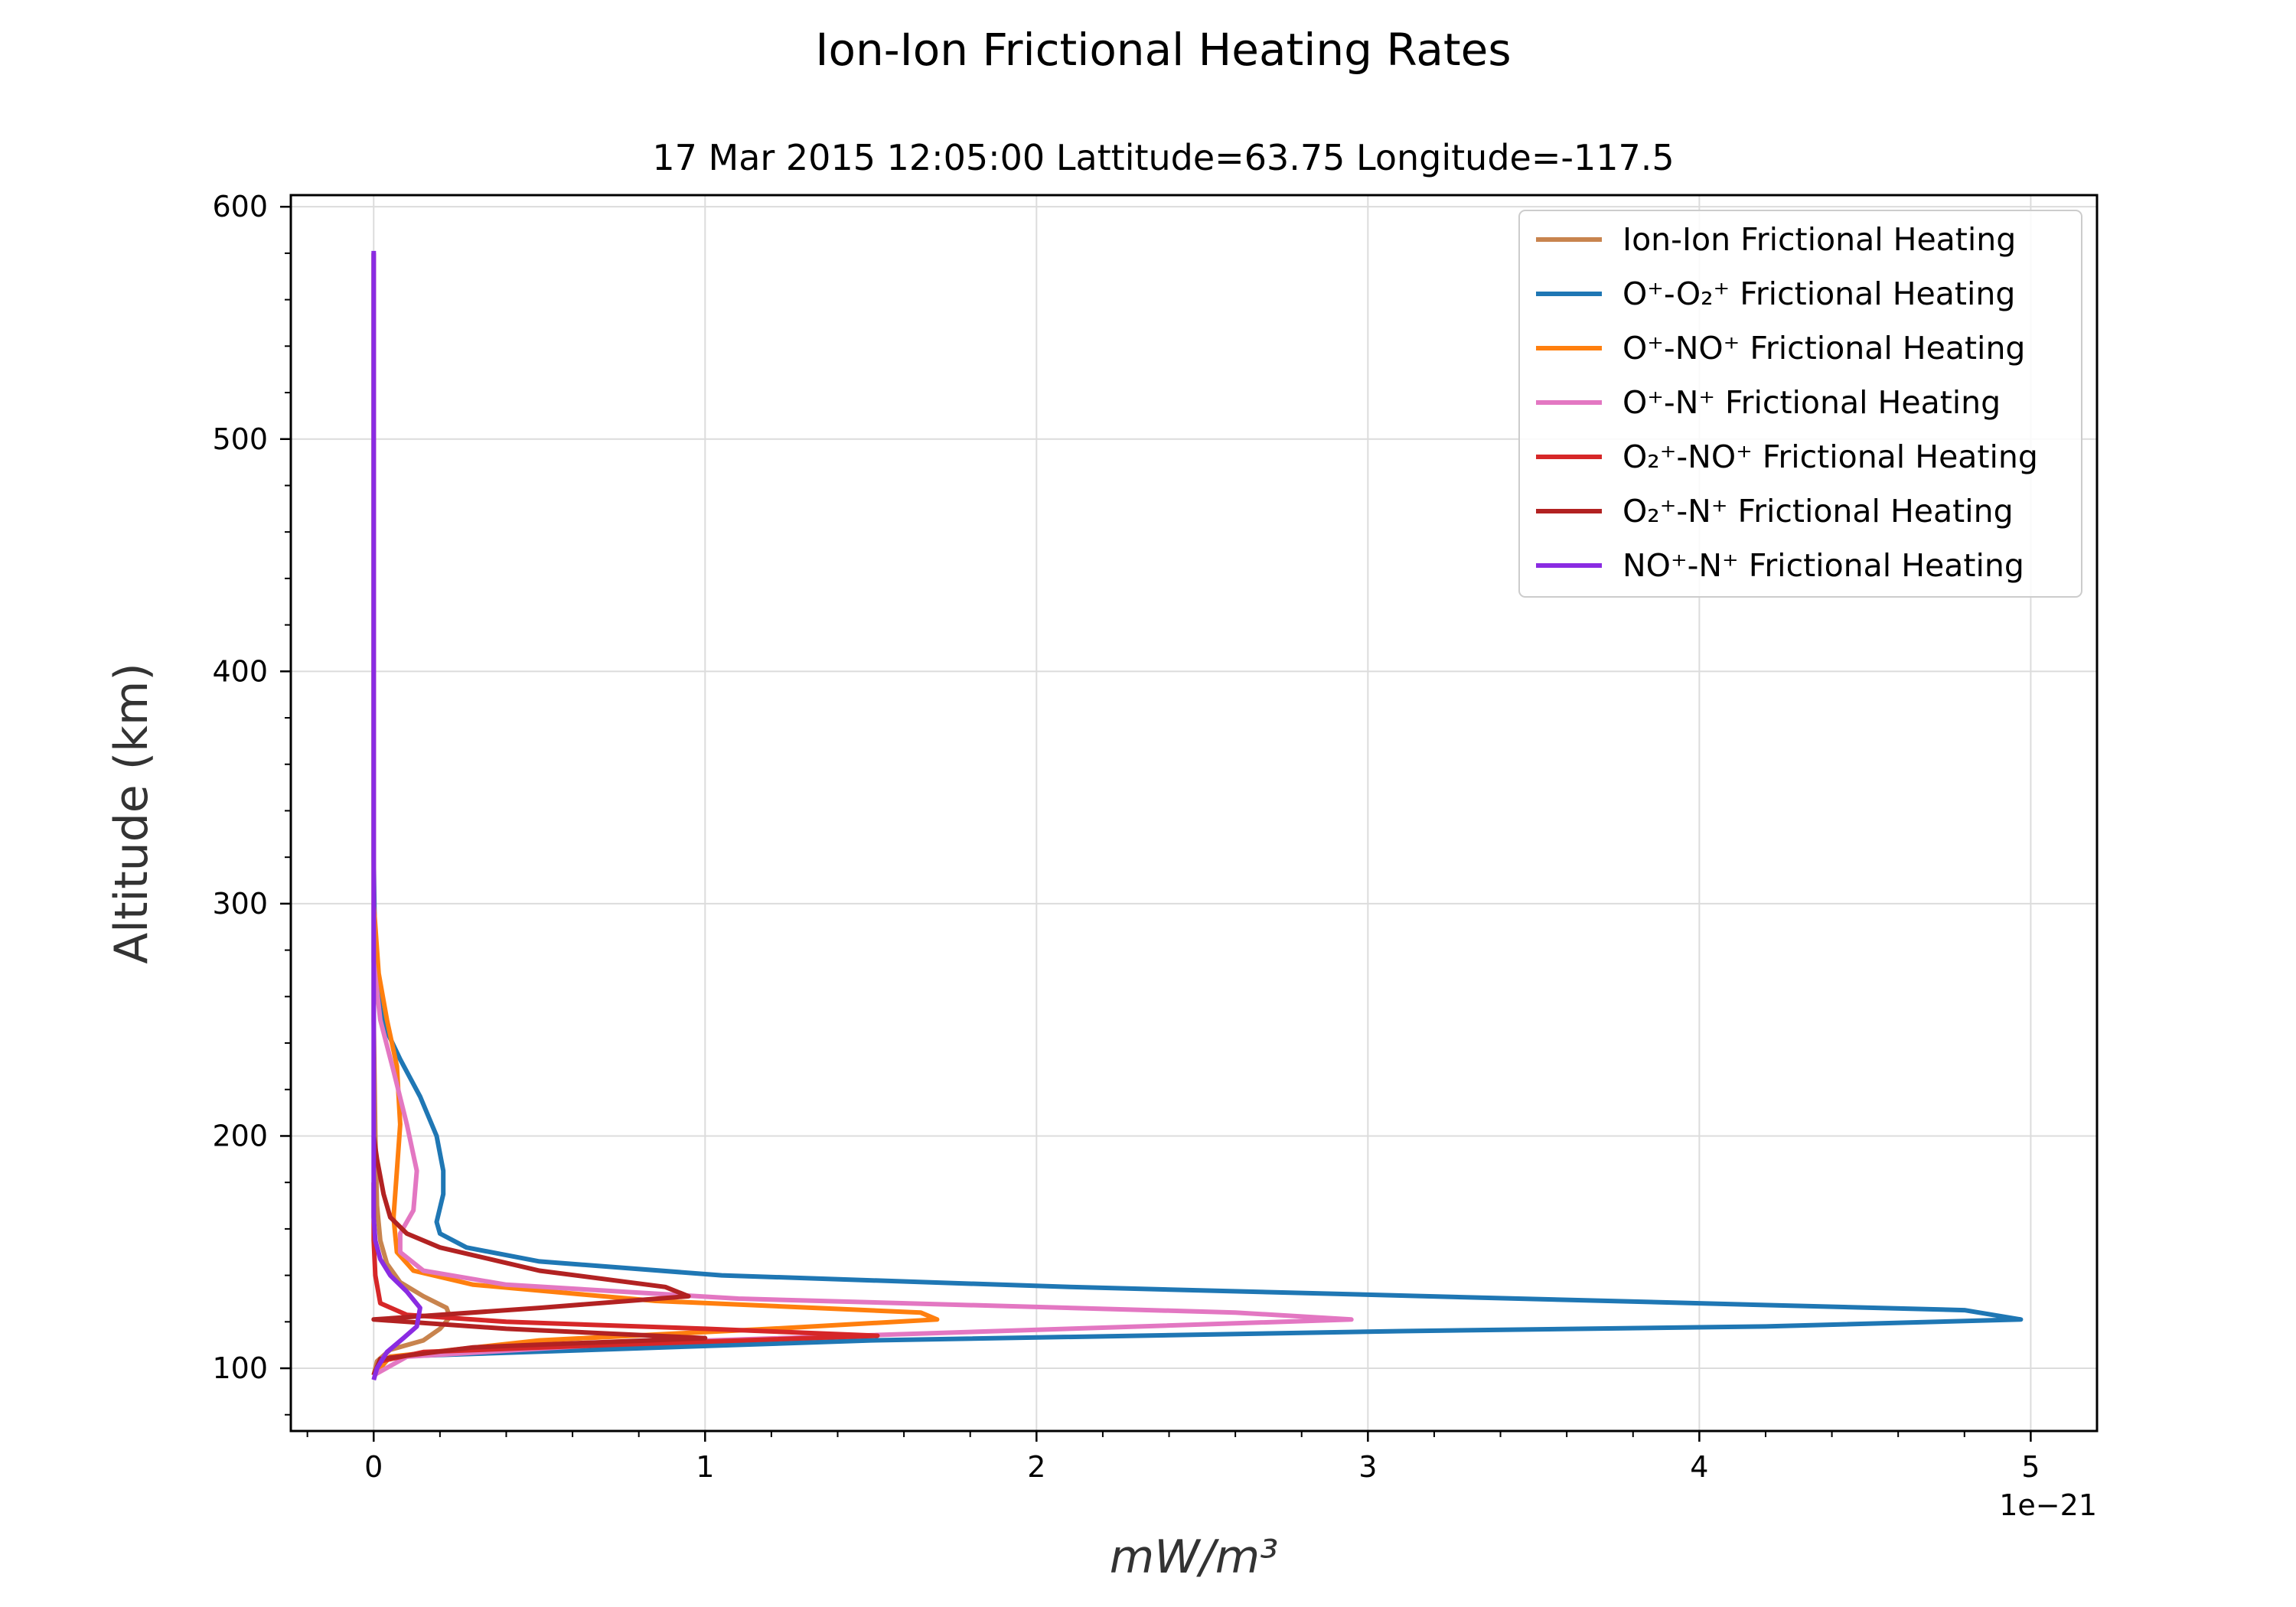 The width and height of the screenshot is (2296, 1607). Describe the element at coordinates (1367, 1467) in the screenshot. I see `x-tick-label: 3` at that location.